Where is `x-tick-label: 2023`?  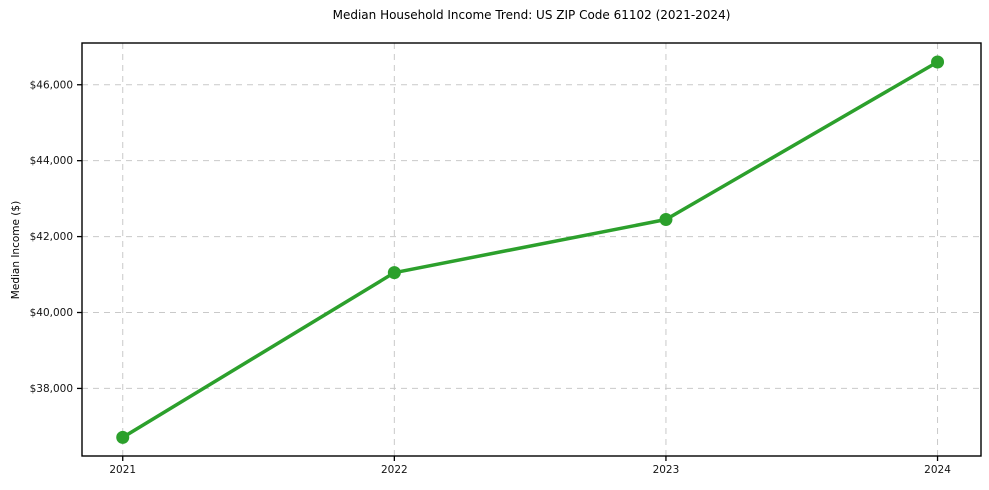
x-tick-label: 2023 is located at coordinates (666, 470).